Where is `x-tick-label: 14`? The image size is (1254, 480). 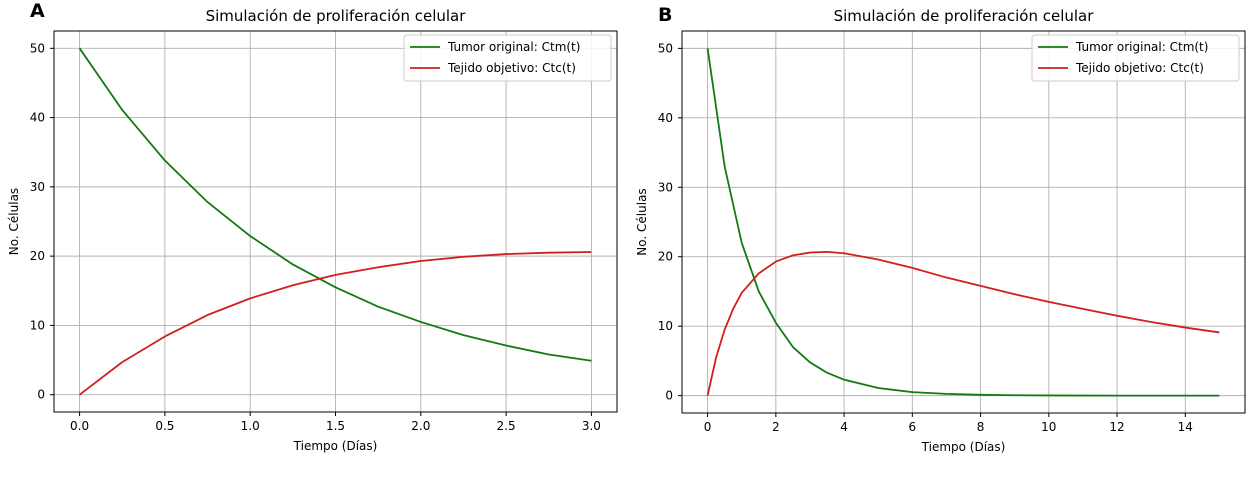
x-tick-label: 14 is located at coordinates (1185, 427).